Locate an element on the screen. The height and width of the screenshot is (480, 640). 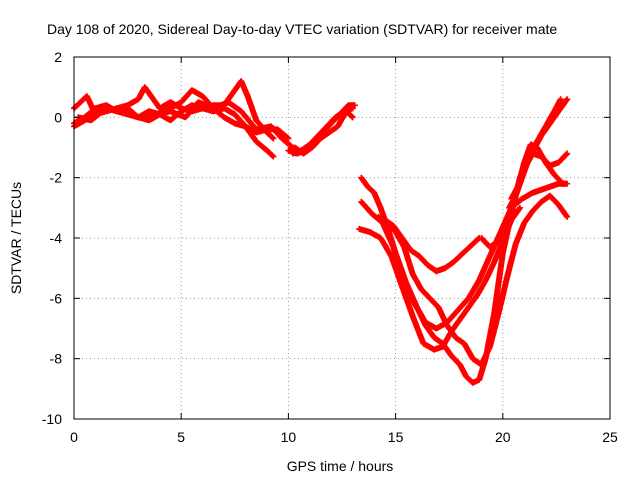
y-tick-label: 0 is located at coordinates (58, 117).